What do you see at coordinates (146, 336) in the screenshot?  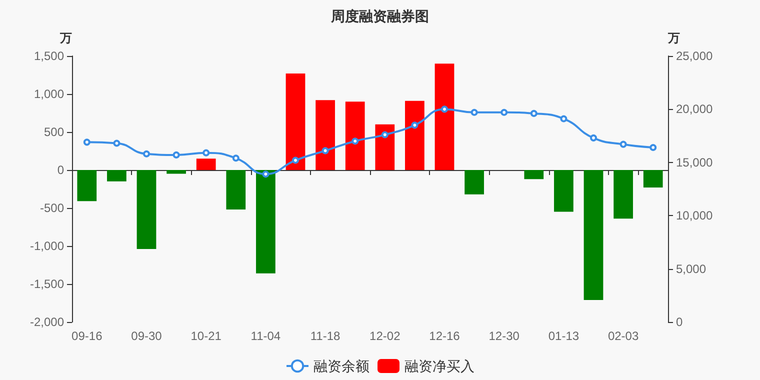 I see `x-tick-label: 09-30` at bounding box center [146, 336].